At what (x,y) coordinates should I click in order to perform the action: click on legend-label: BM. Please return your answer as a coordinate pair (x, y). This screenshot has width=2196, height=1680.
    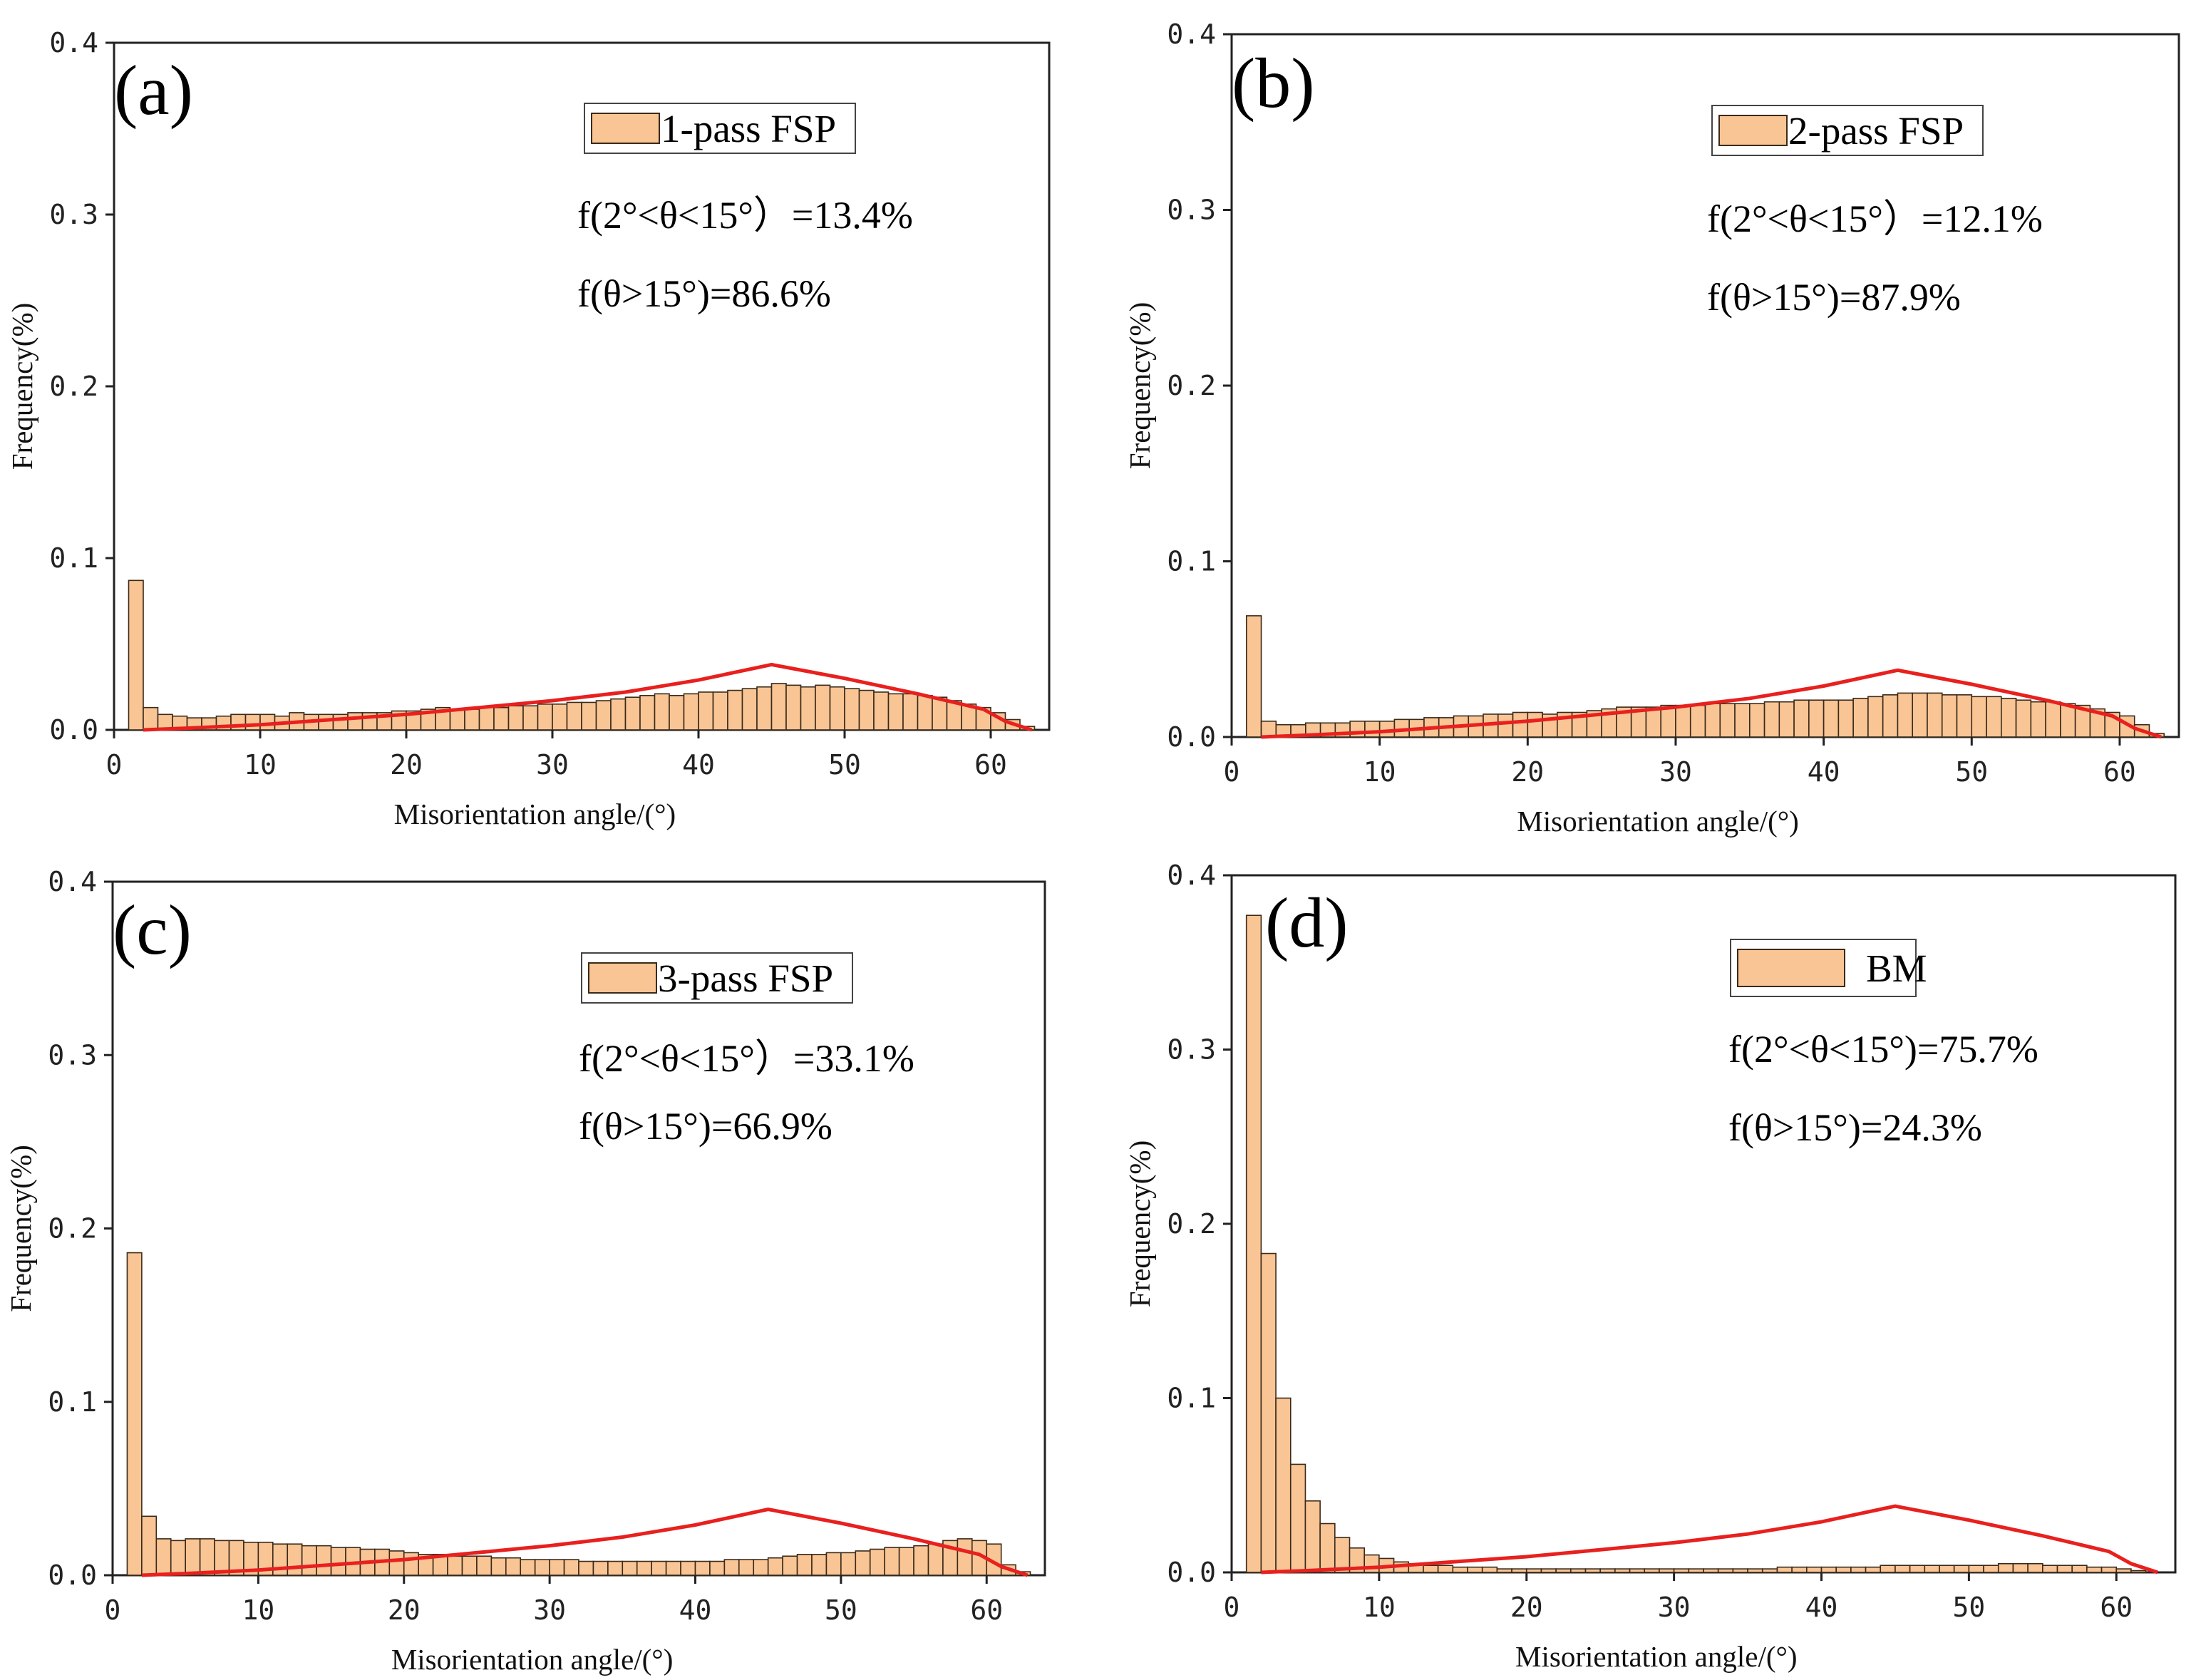
    Looking at the image, I should click on (1896, 968).